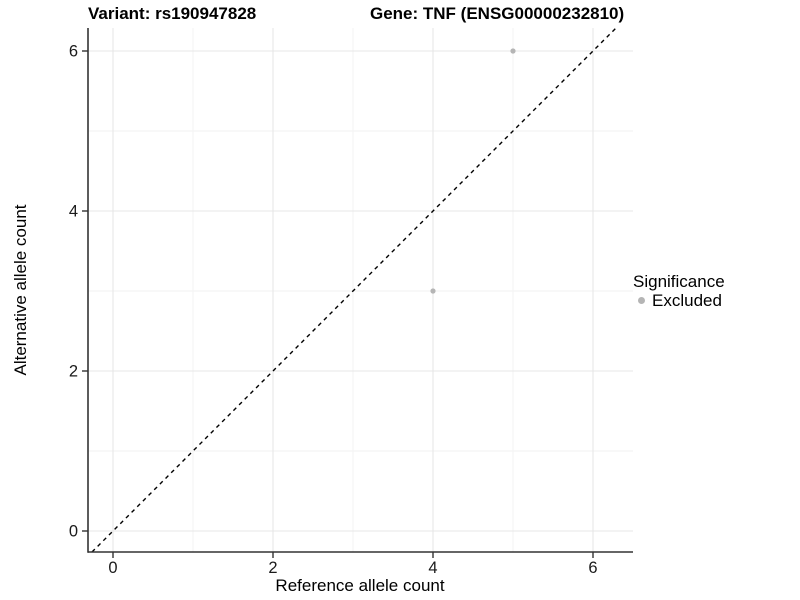 The height and width of the screenshot is (600, 800). I want to click on y-tick-label: 4, so click(73, 212).